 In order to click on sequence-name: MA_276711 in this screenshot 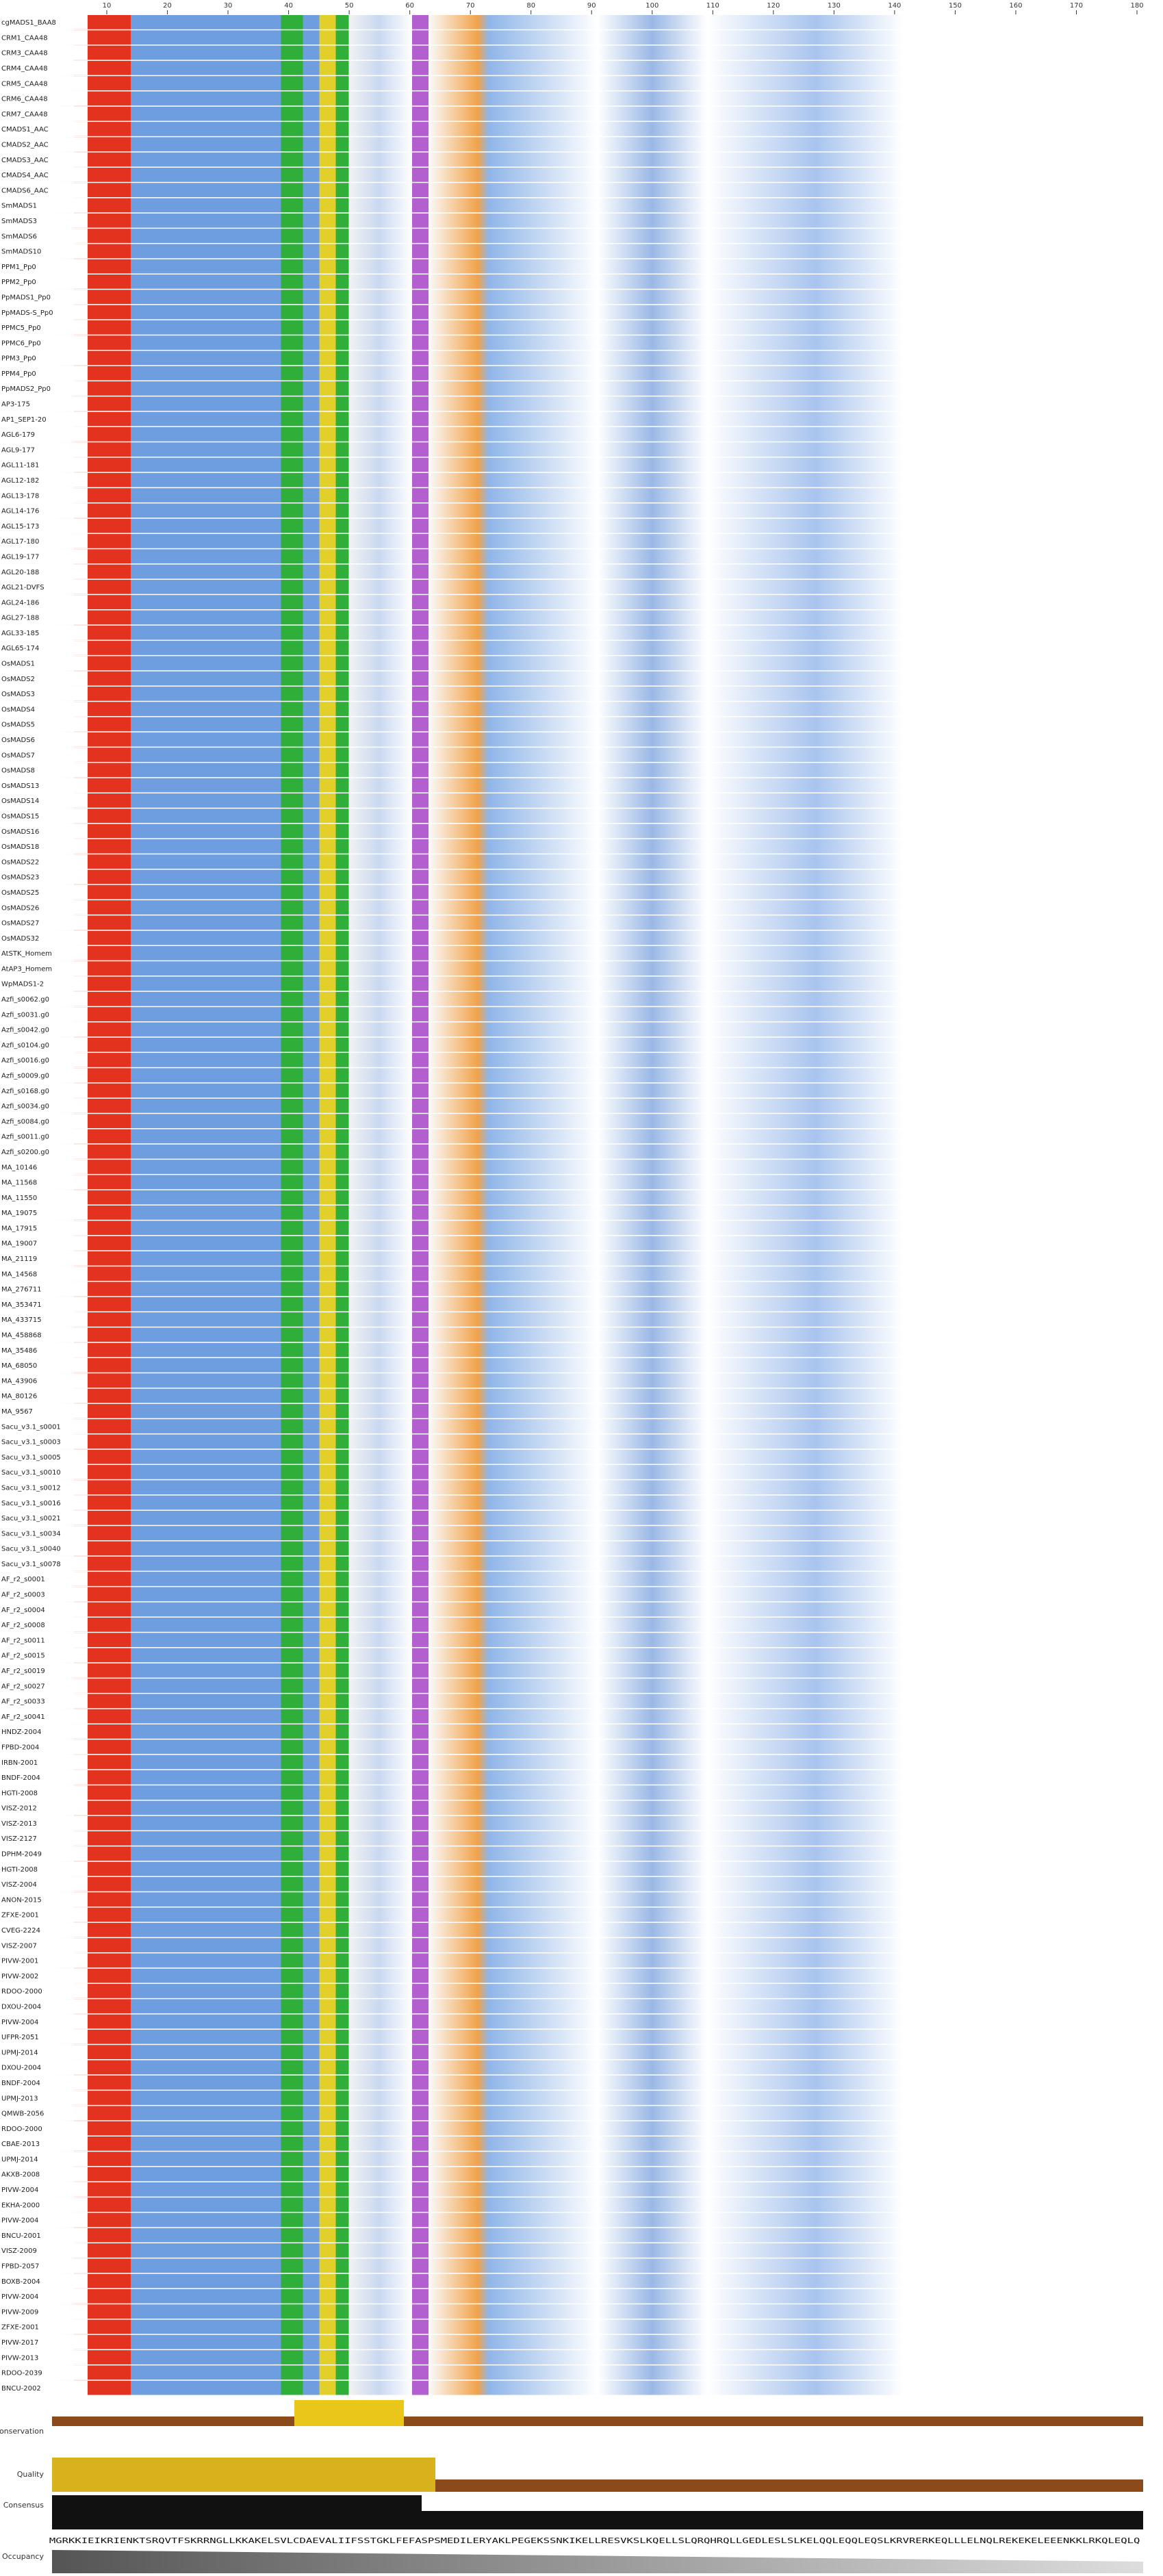, I will do `click(21, 1290)`.